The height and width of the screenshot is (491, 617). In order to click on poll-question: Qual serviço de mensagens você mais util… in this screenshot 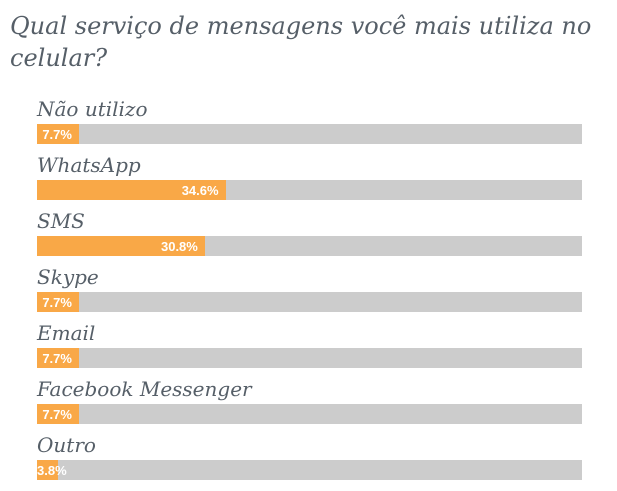, I will do `click(301, 42)`.